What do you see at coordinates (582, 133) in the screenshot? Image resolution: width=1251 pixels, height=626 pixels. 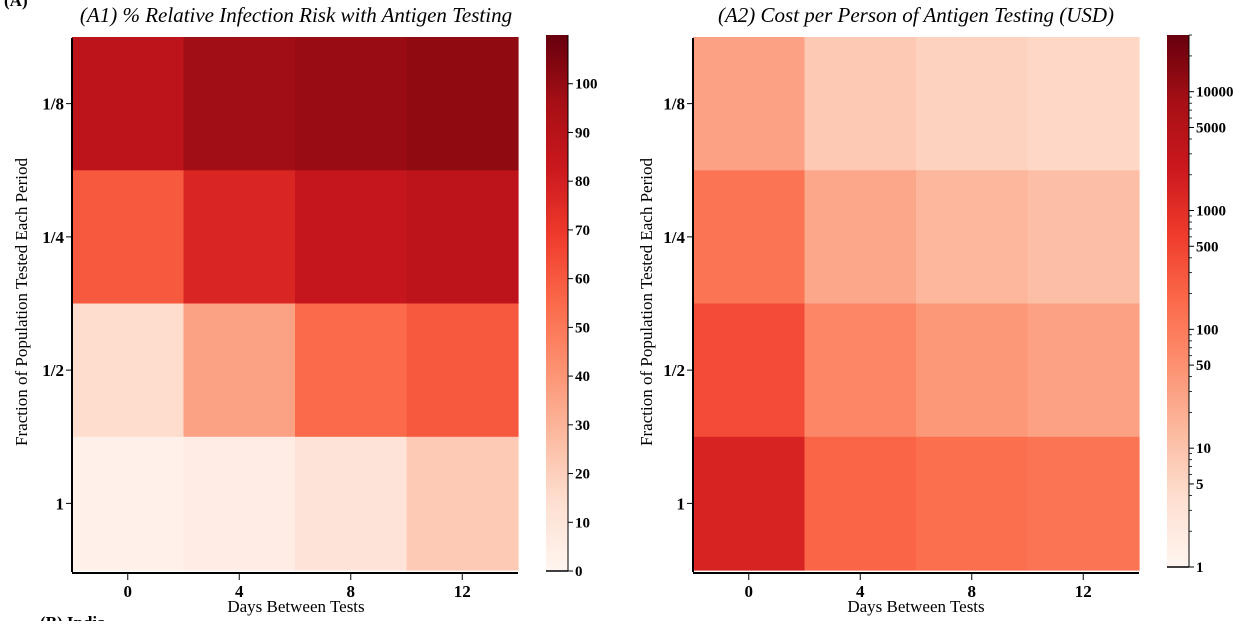 I see `colorbar-tick-label: 90` at bounding box center [582, 133].